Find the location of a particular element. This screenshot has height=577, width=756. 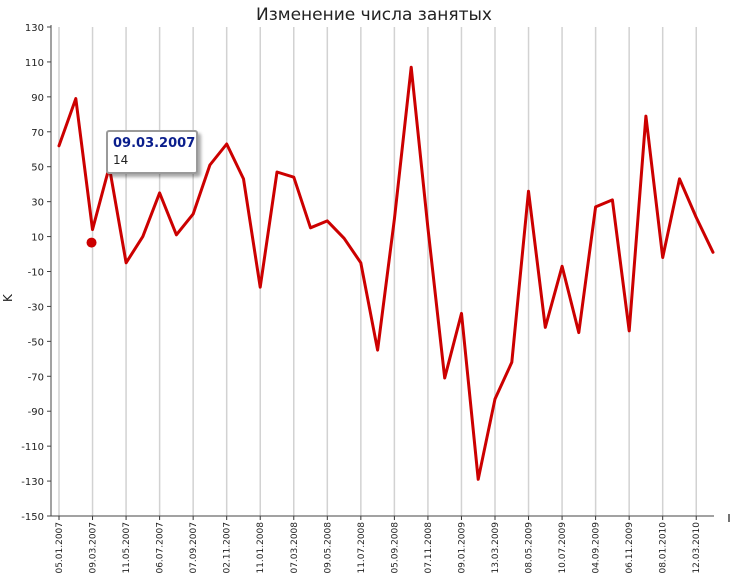

x-tick-label: 08.05.2009 is located at coordinates (530, 548).